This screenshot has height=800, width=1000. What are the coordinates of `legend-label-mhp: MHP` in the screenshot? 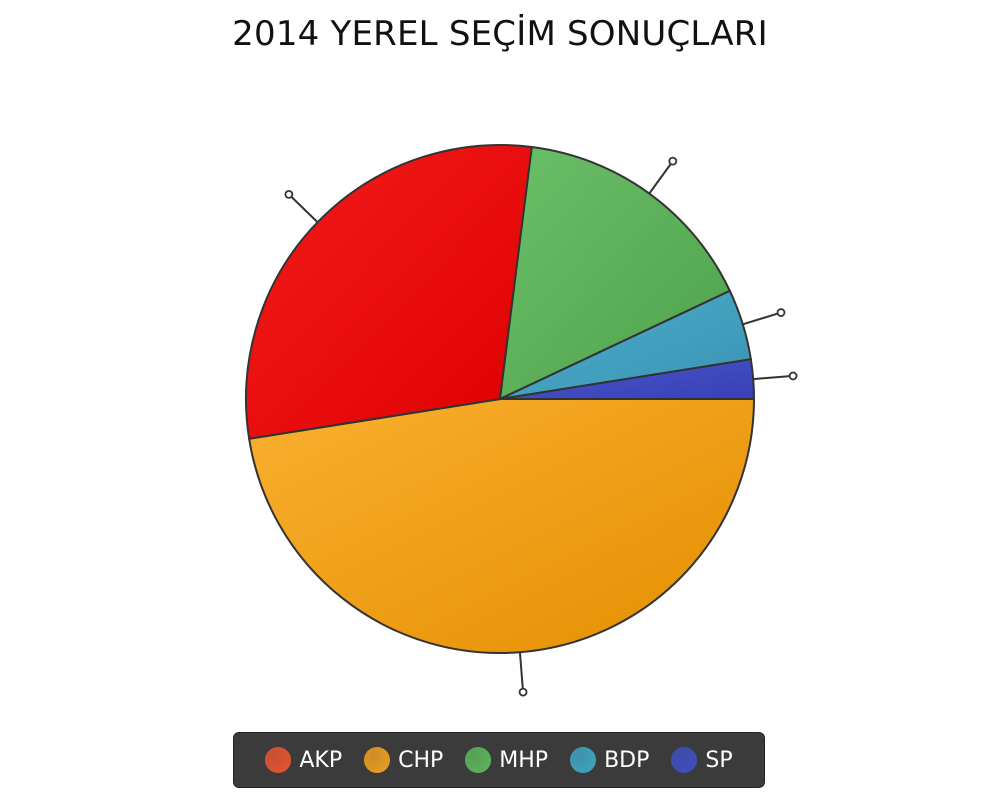 It's located at (524, 760).